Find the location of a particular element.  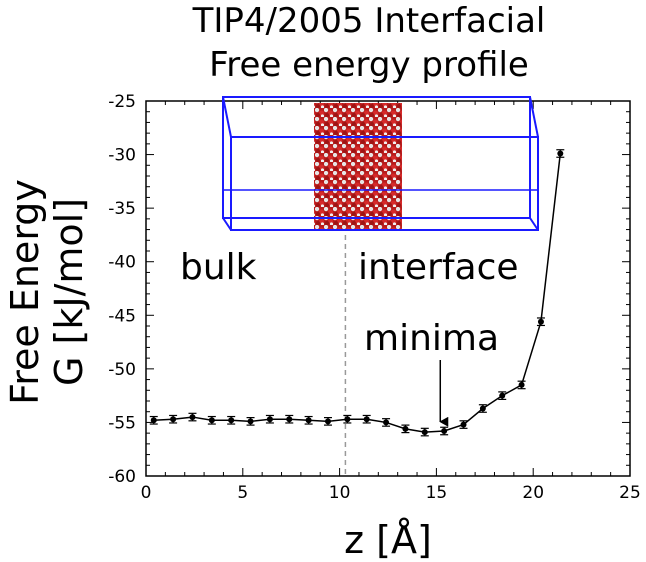

y-tick-label: -30 is located at coordinates (122, 156).